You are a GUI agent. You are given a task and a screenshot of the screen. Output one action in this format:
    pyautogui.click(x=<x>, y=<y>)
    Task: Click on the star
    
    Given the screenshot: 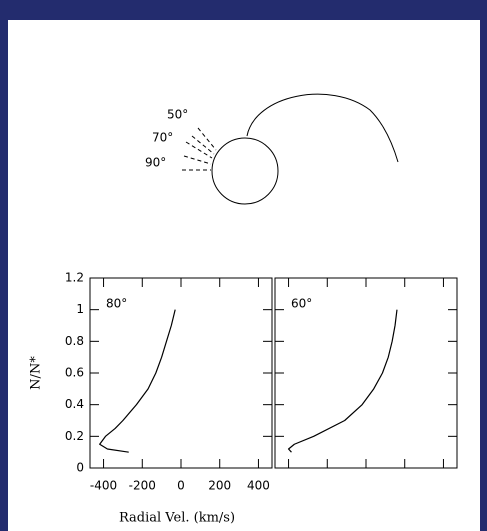 What is the action you would take?
    pyautogui.click(x=245, y=171)
    